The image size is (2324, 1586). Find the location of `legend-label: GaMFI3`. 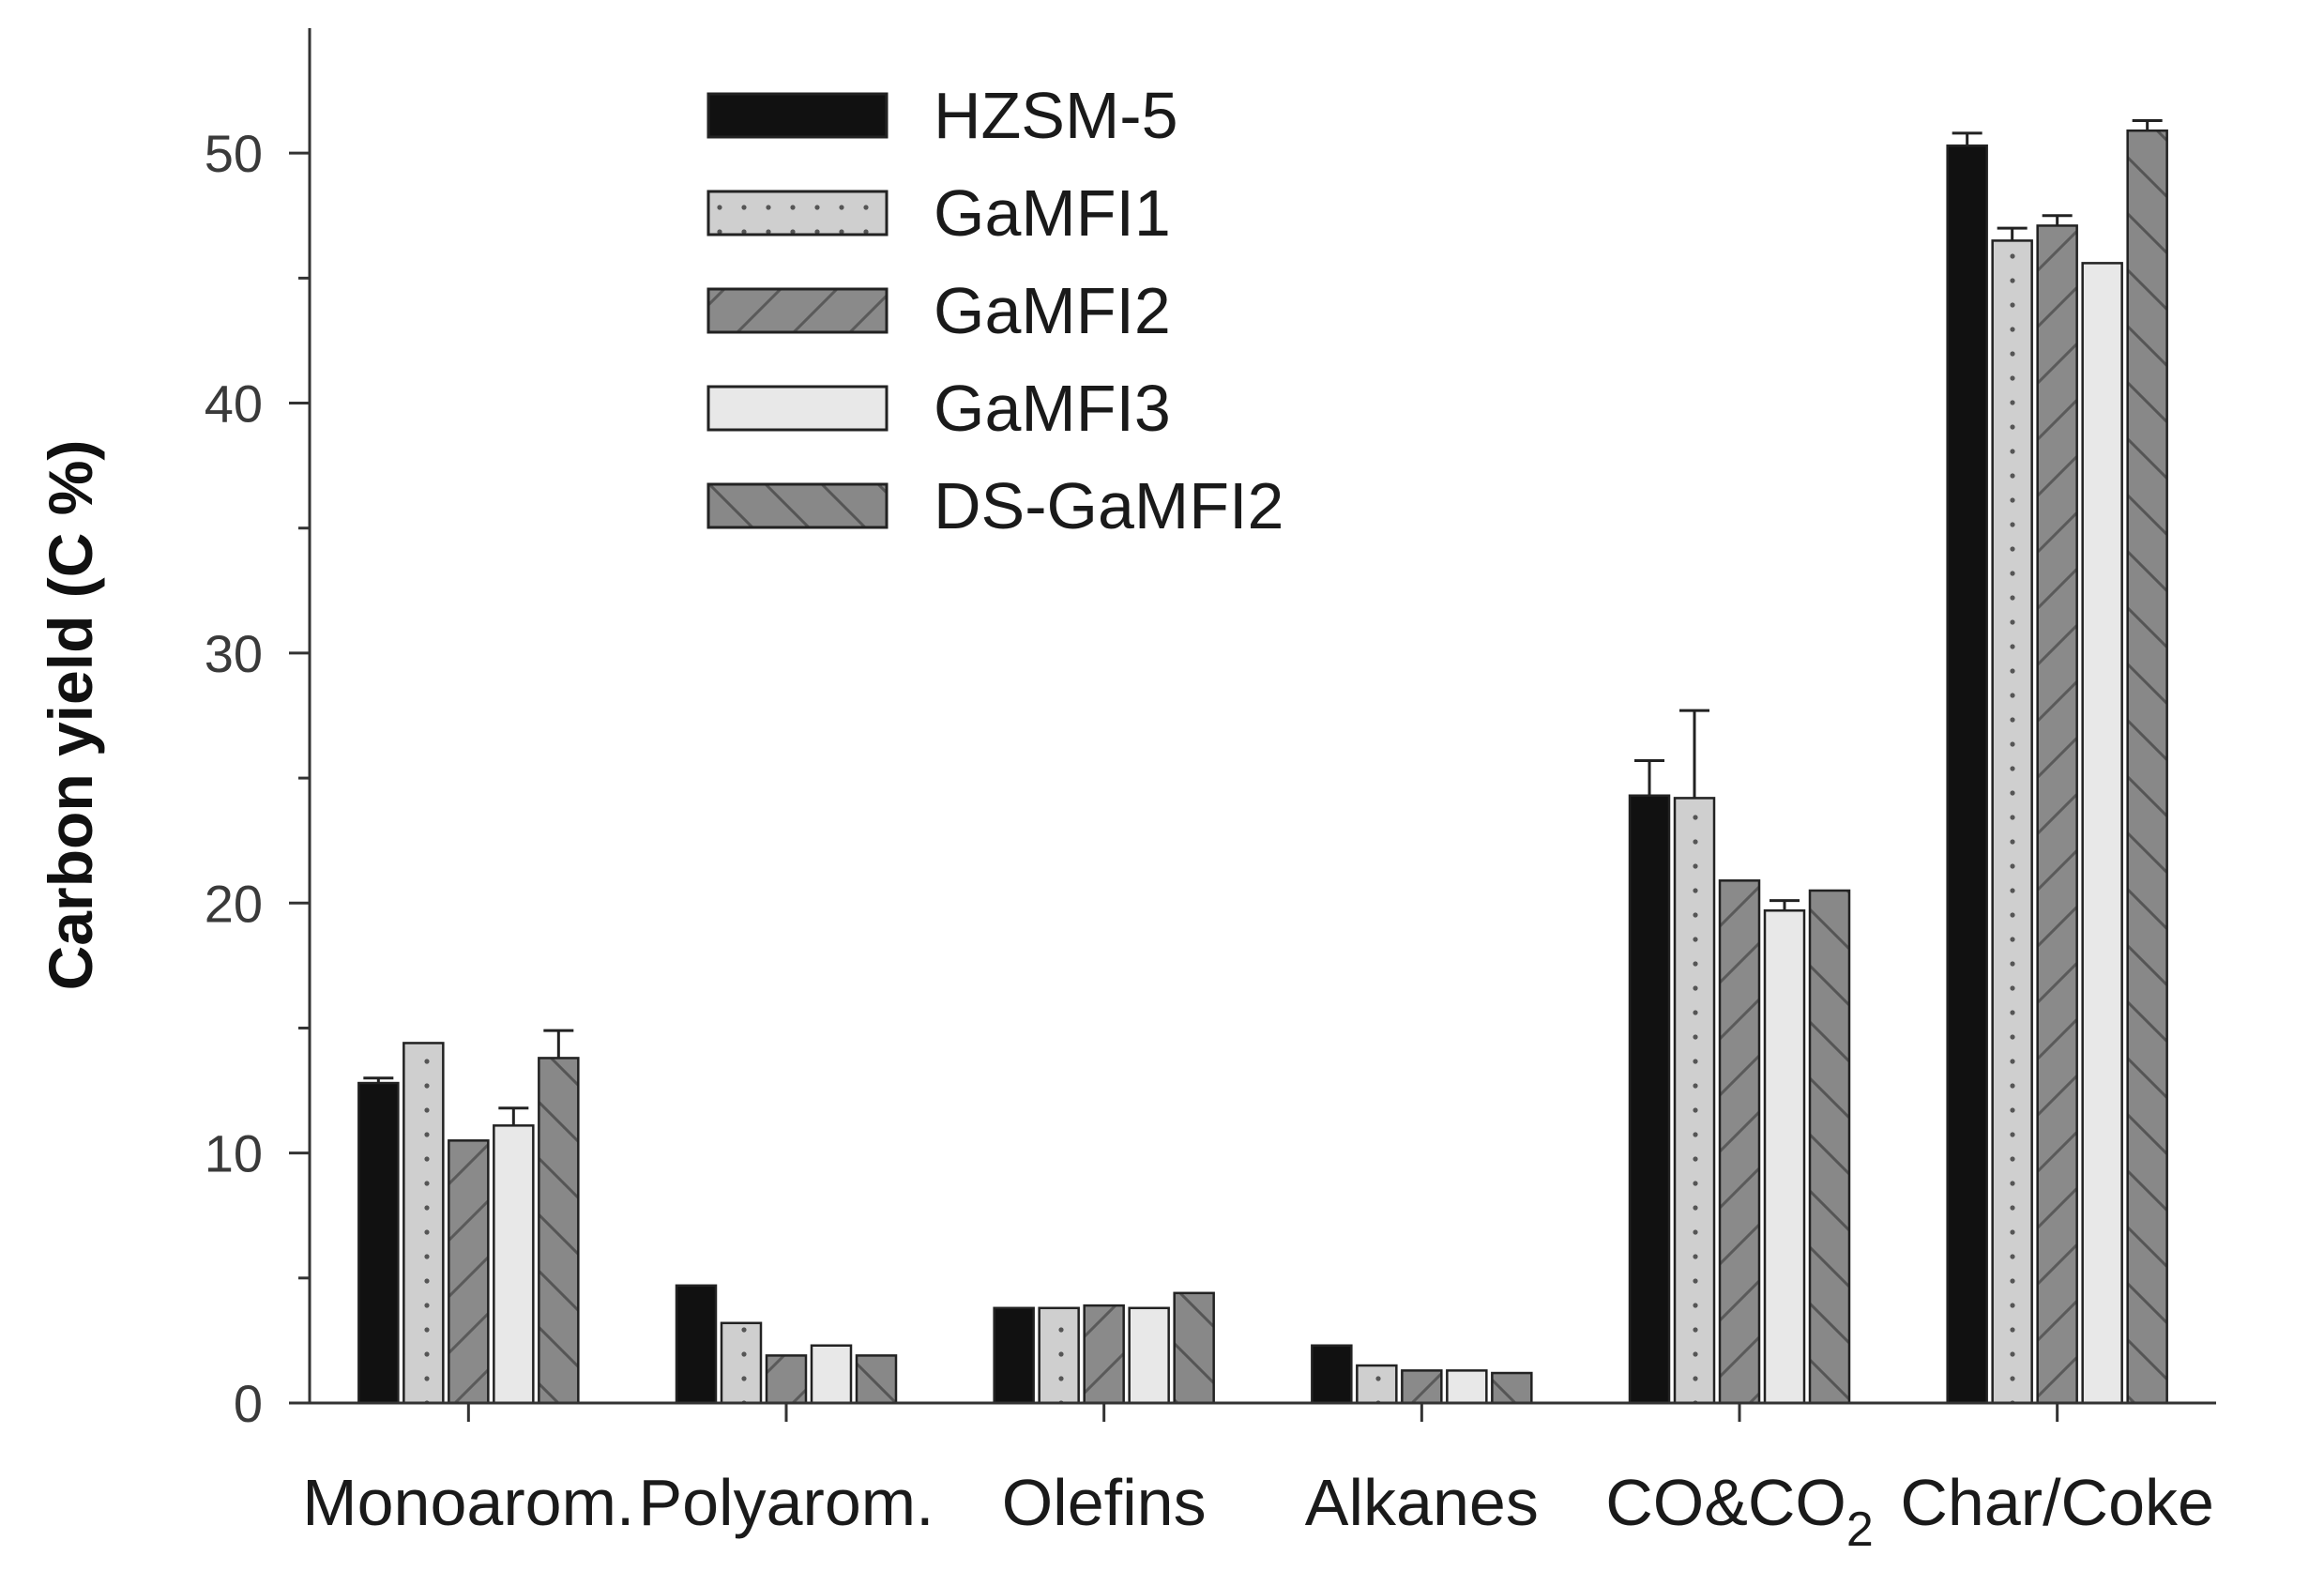

legend-label: GaMFI3 is located at coordinates (1052, 408).